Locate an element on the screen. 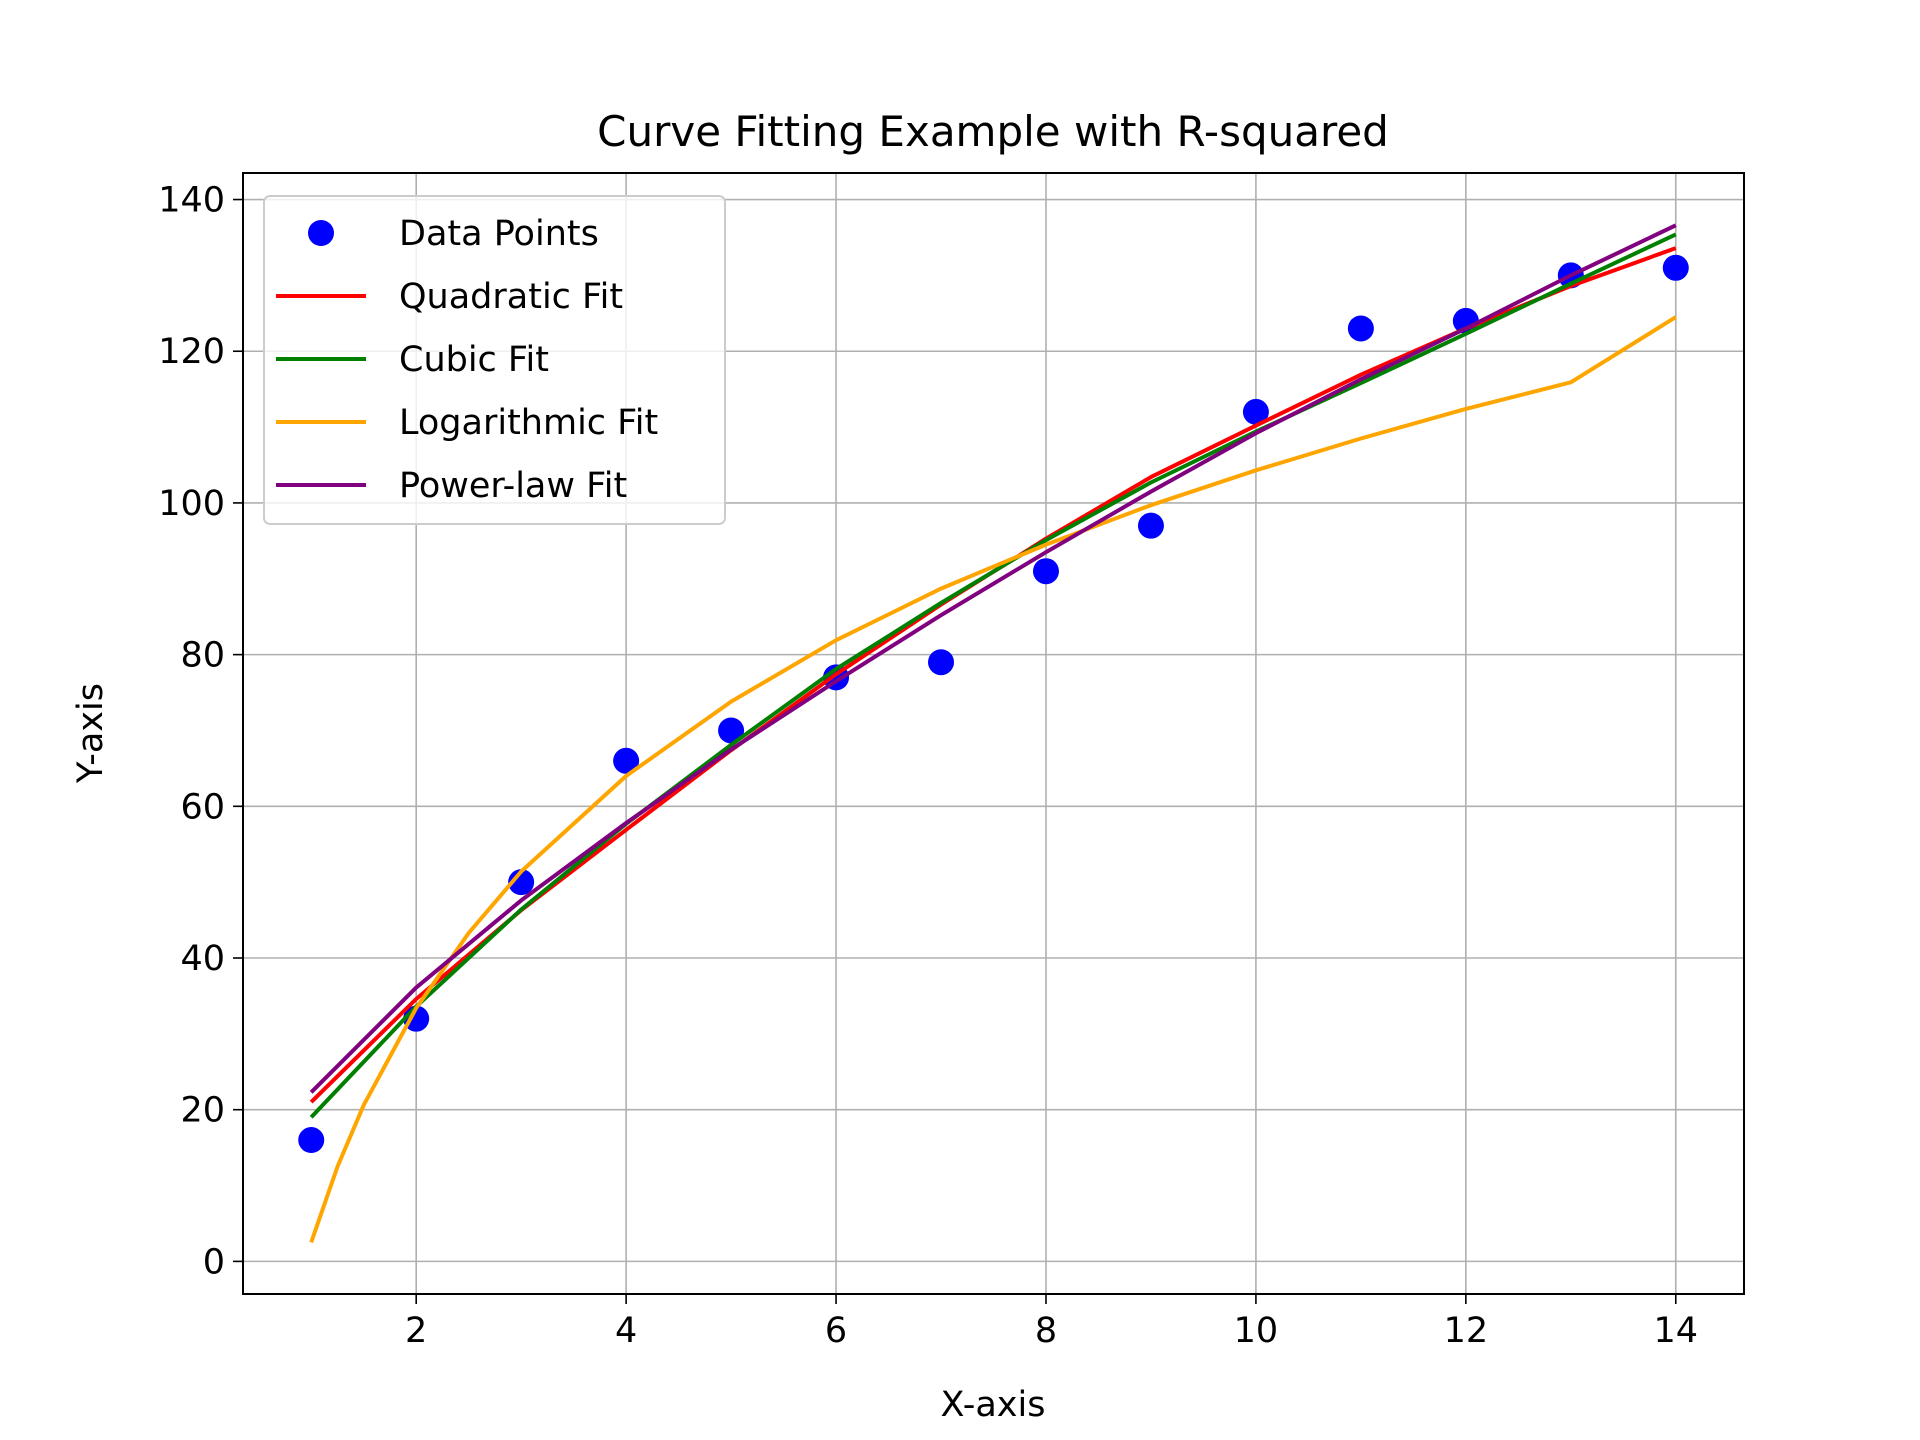  x-tick-label: 10 is located at coordinates (1256, 1331).